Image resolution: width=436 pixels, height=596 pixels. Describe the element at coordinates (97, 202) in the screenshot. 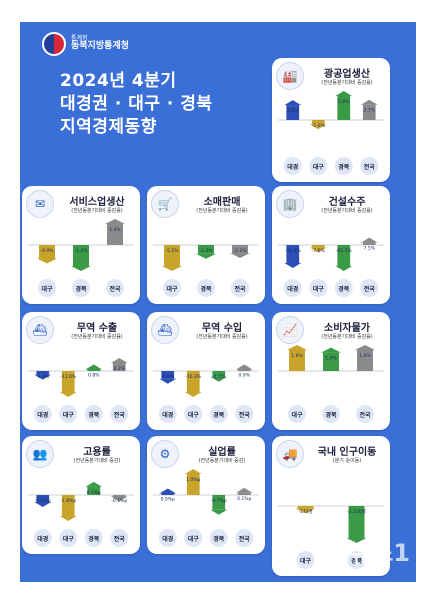

I see `card-title: 서비스업생산` at that location.